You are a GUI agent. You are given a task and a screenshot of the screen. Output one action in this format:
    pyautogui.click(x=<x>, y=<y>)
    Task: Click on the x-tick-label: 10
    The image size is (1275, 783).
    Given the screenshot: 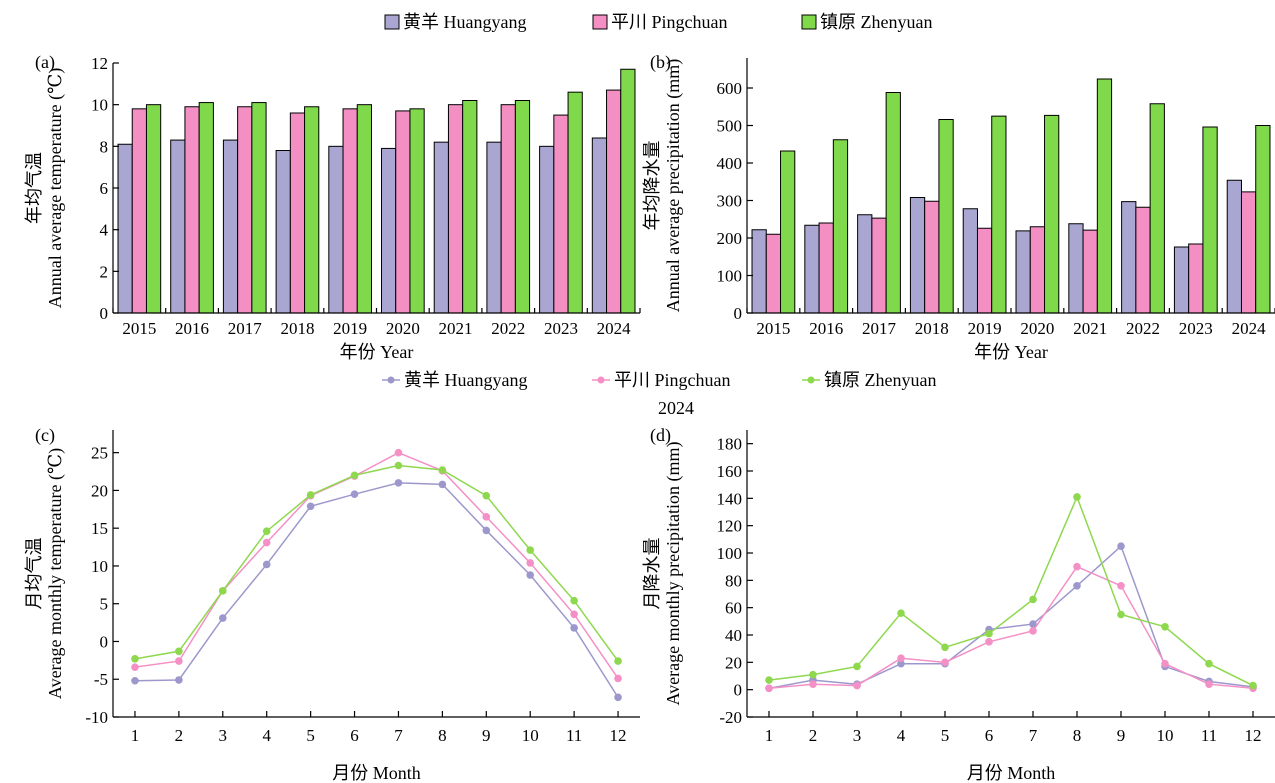 What is the action you would take?
    pyautogui.click(x=530, y=735)
    